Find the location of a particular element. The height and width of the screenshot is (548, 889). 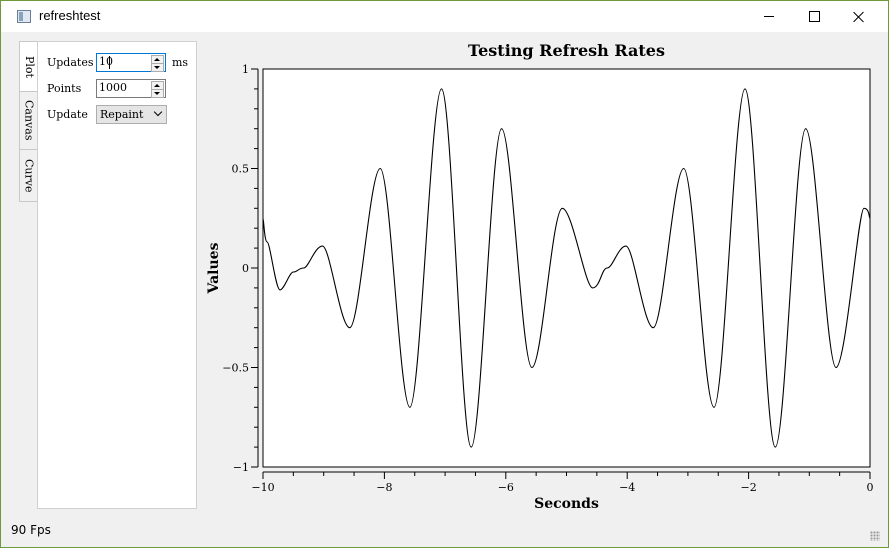

maximize-icon is located at coordinates (814, 16).